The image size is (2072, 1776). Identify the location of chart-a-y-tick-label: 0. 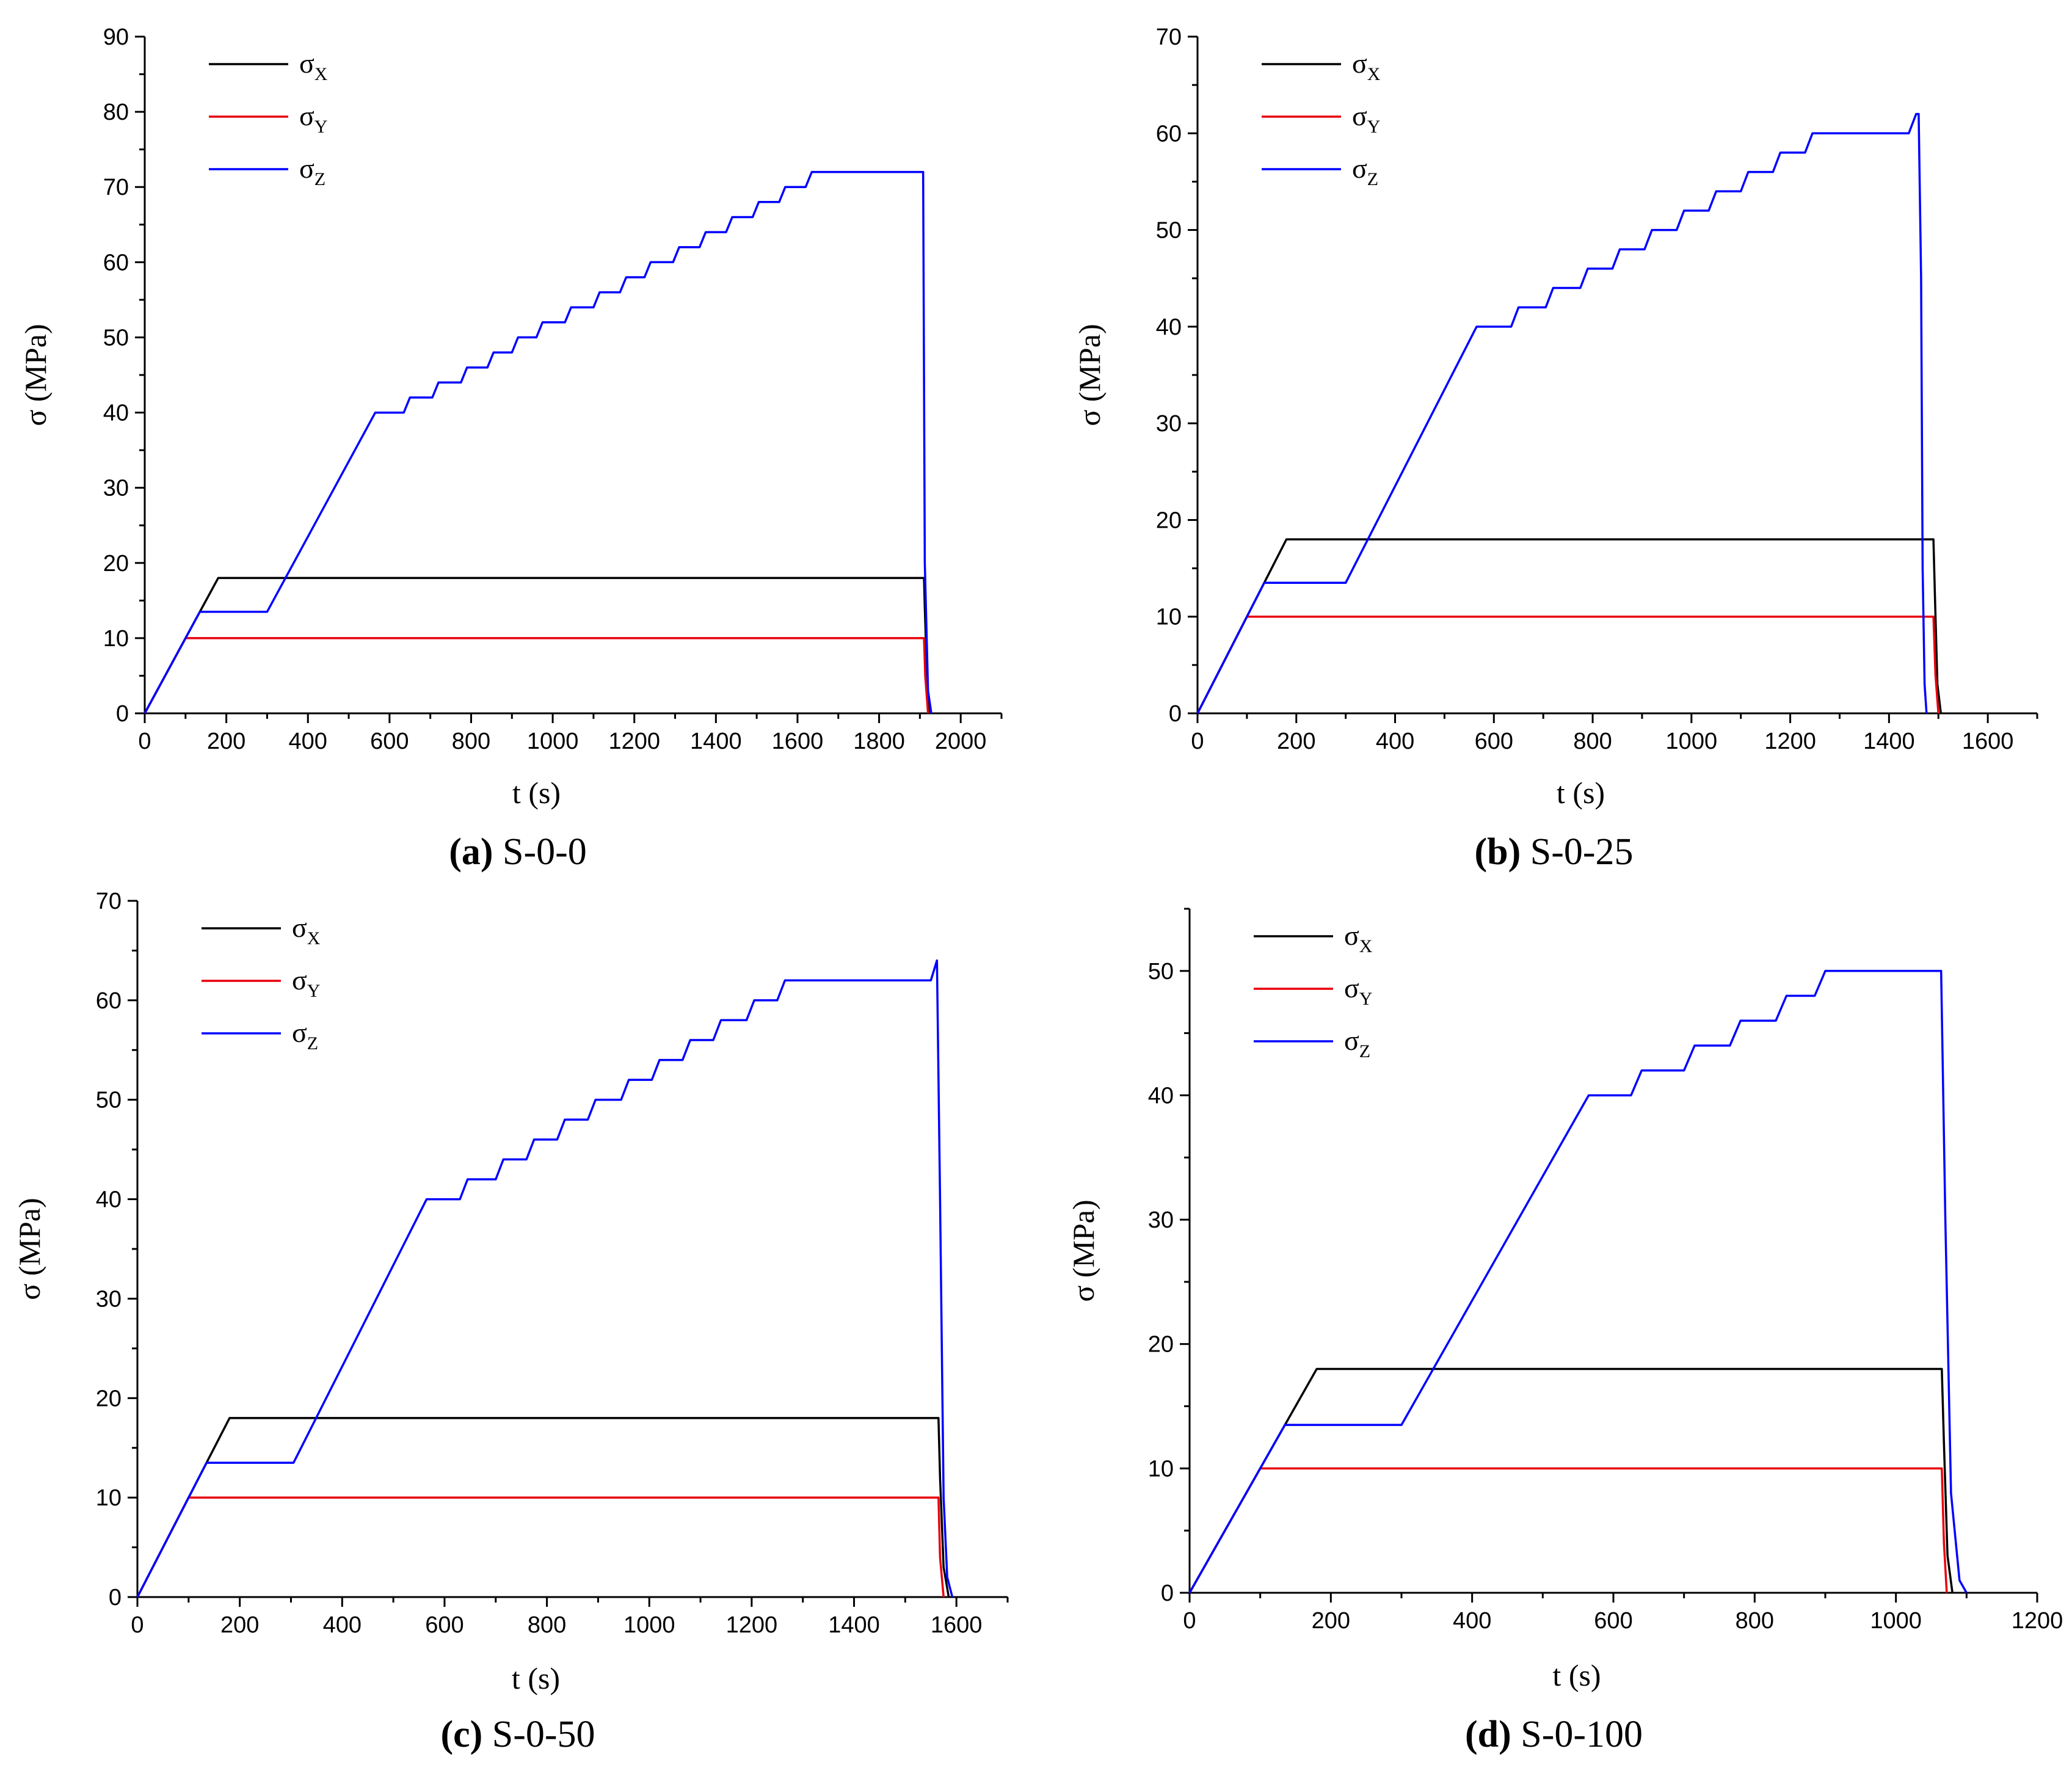
(122, 714).